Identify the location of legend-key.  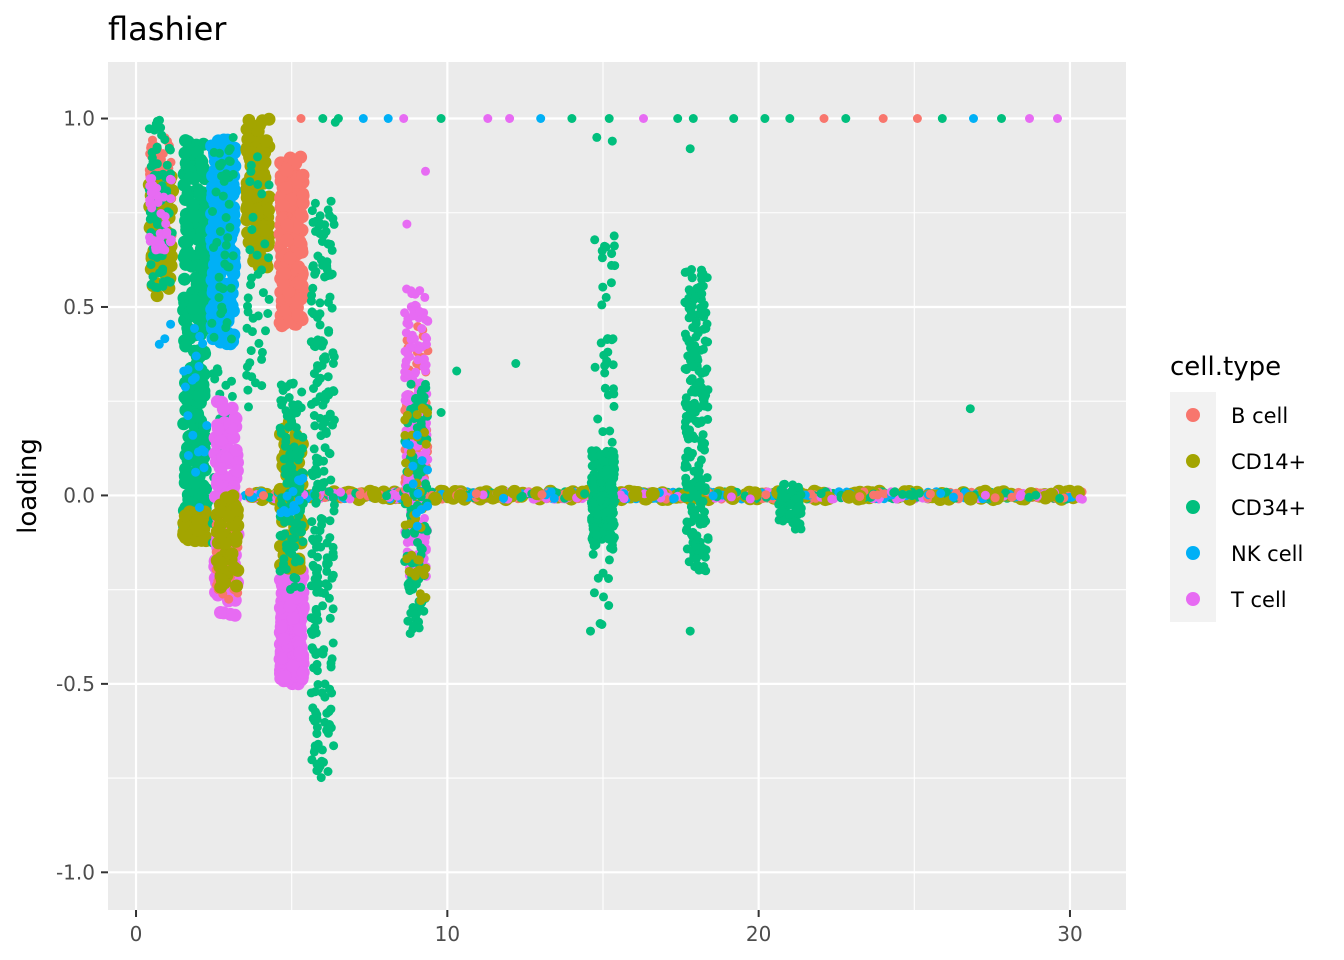
(1193, 553).